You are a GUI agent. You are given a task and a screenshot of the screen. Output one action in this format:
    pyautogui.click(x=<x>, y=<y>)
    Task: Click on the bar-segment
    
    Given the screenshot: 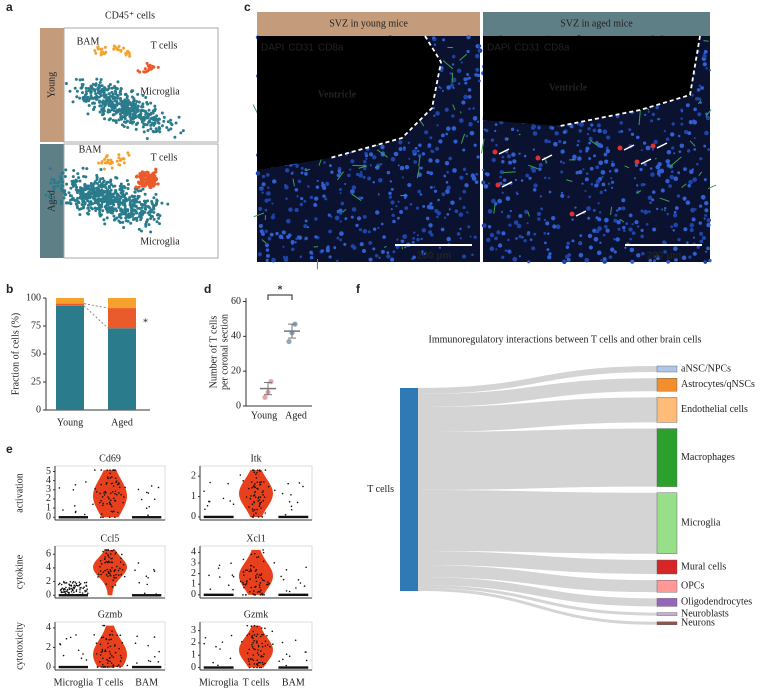 What is the action you would take?
    pyautogui.click(x=122, y=303)
    